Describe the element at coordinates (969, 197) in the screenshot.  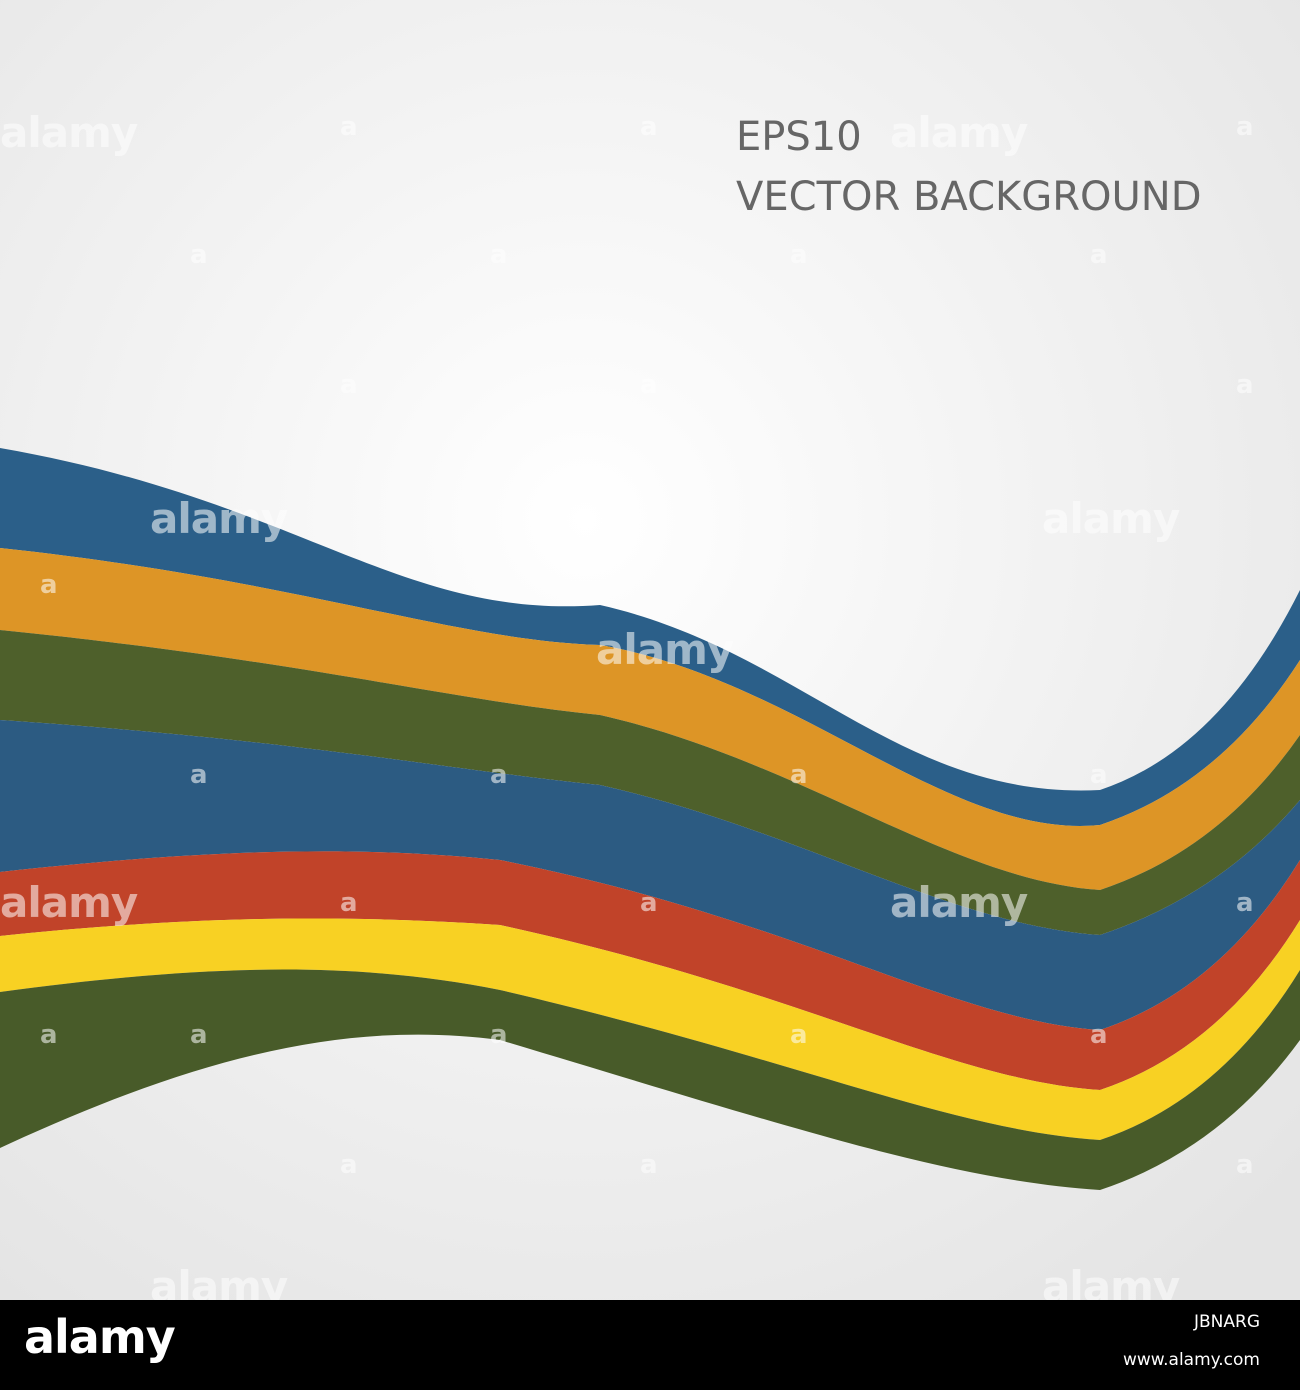
I see `headline-line-2: VECTOR BACKGROUND` at that location.